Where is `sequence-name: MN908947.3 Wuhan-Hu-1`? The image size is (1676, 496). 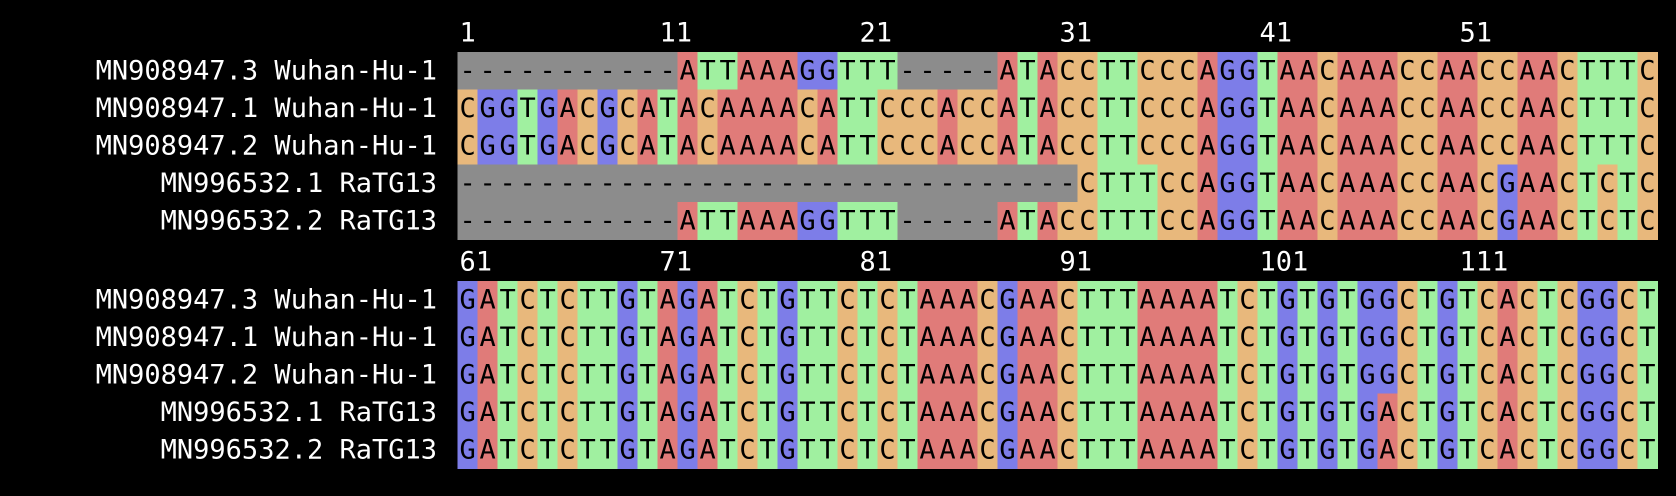
sequence-name: MN908947.3 Wuhan-Hu-1 is located at coordinates (266, 70).